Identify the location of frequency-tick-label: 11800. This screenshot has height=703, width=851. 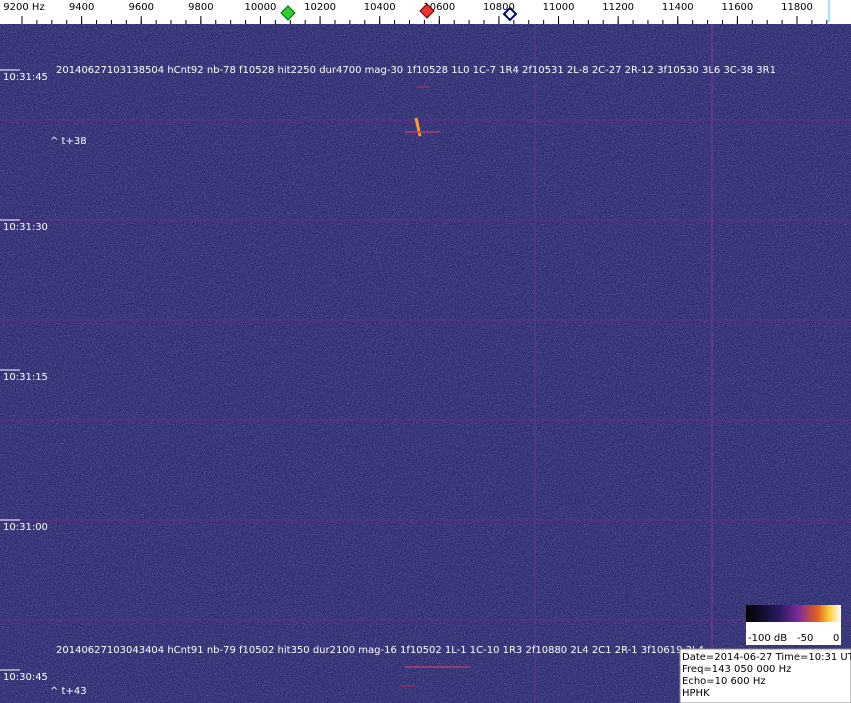
(797, 7).